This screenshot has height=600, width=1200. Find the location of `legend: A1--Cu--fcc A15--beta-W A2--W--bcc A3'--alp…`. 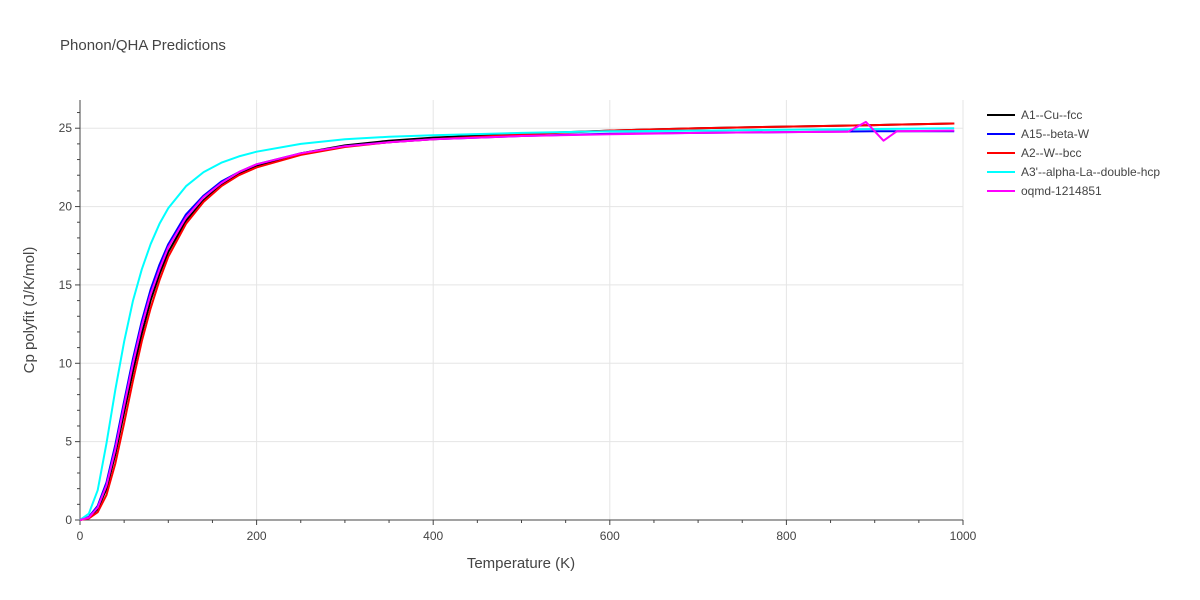

legend: A1--Cu--fcc A15--beta-W A2--W--bcc A3'--alp… is located at coordinates (1073, 153).